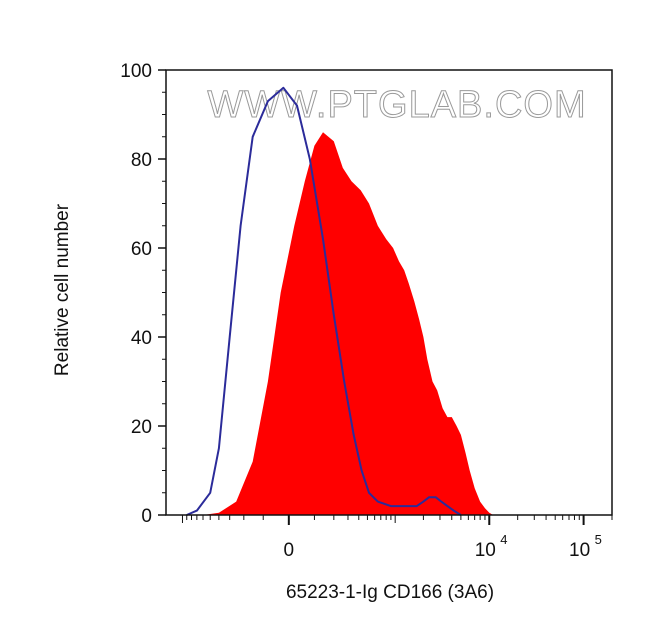  I want to click on y-tick-label: 60, so click(141, 249).